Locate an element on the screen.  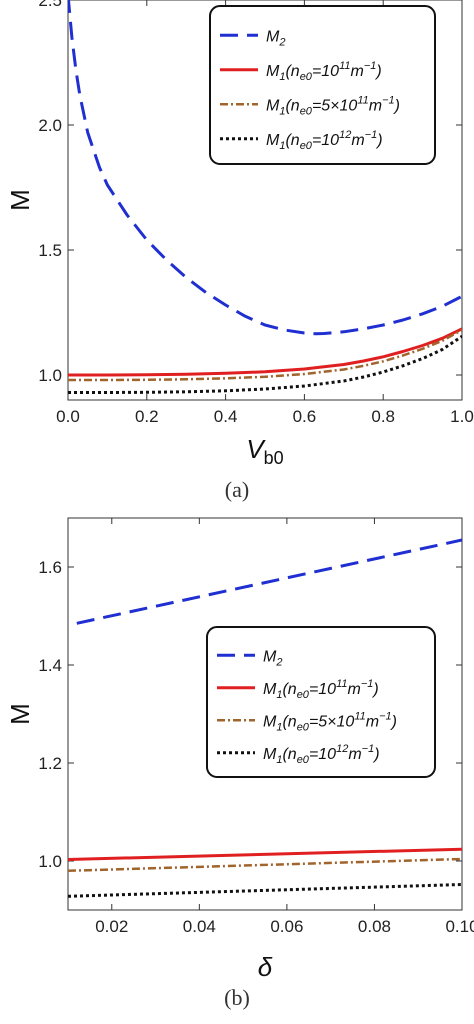
y-tick-label: 1.5 is located at coordinates (50, 250).